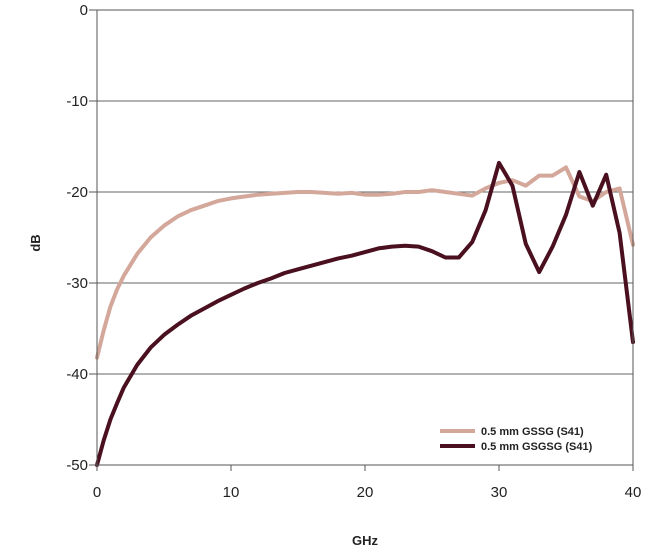  I want to click on x-axis-ticks: 0 10 20 30 40, so click(367, 483).